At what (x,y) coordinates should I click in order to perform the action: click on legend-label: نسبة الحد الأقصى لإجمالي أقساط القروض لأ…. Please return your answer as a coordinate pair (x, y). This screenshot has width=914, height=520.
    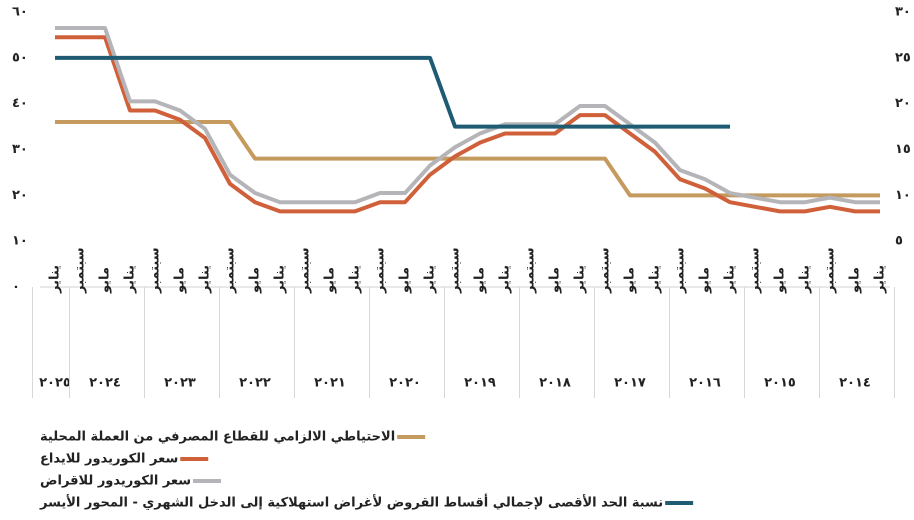
    Looking at the image, I should click on (351, 502).